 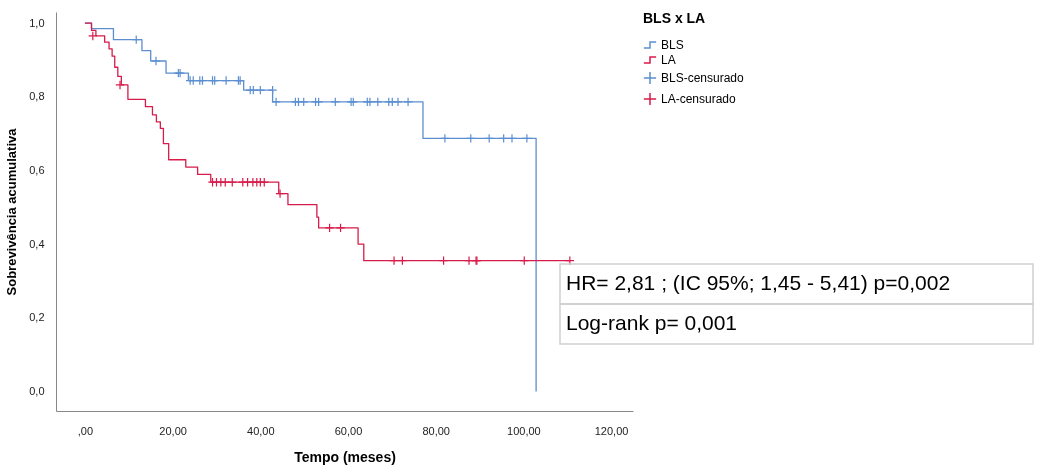 I want to click on annotation: HR= 2,81 ; (IC 95%; 1,45 - 5,41) p=0,002, so click(x=758, y=282).